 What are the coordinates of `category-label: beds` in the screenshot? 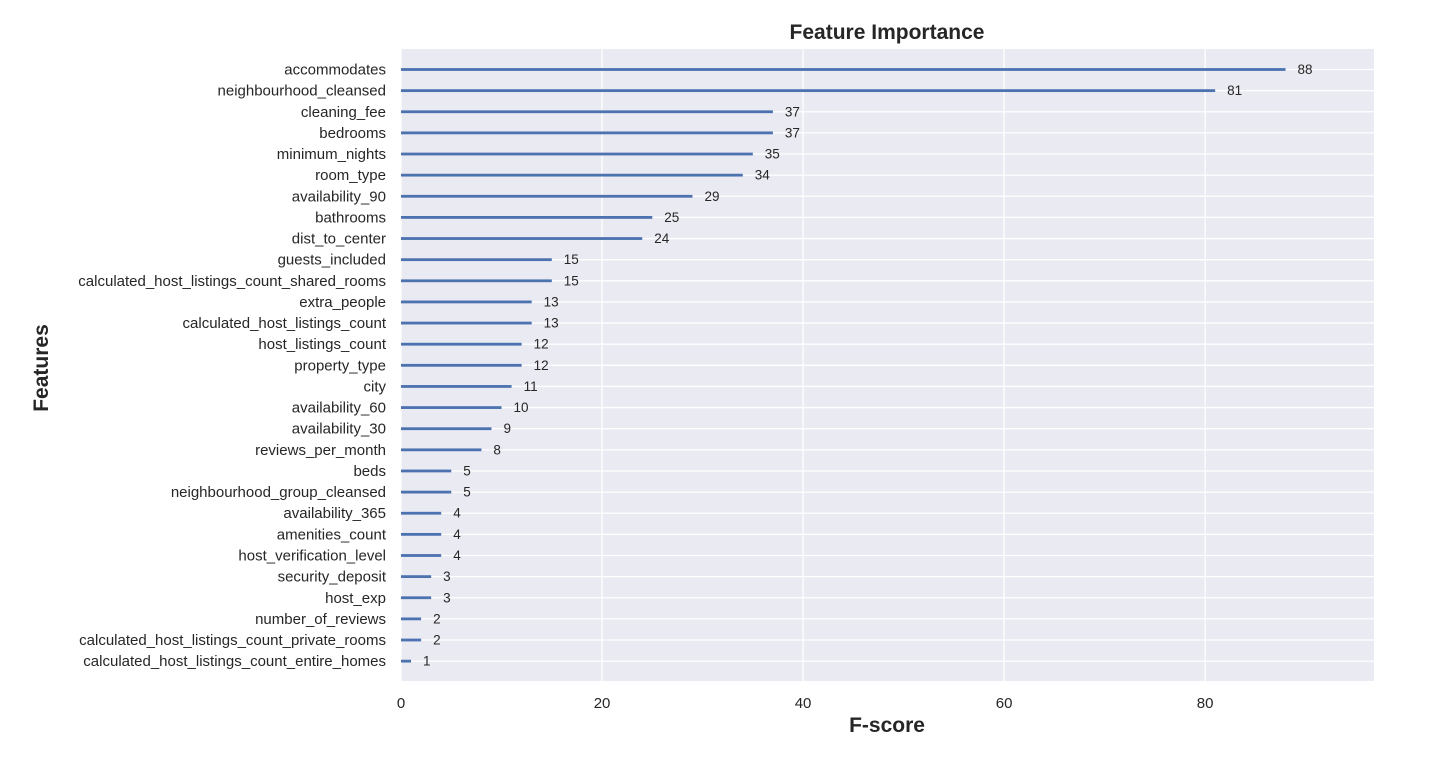 It's located at (369, 471).